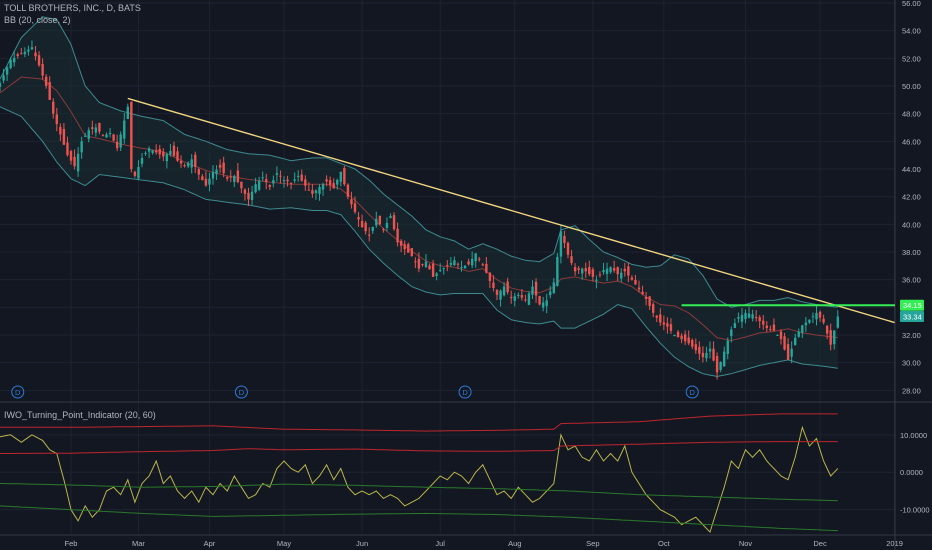 The width and height of the screenshot is (932, 550). Describe the element at coordinates (912, 316) in the screenshot. I see `price-label-text: 33.34` at that location.